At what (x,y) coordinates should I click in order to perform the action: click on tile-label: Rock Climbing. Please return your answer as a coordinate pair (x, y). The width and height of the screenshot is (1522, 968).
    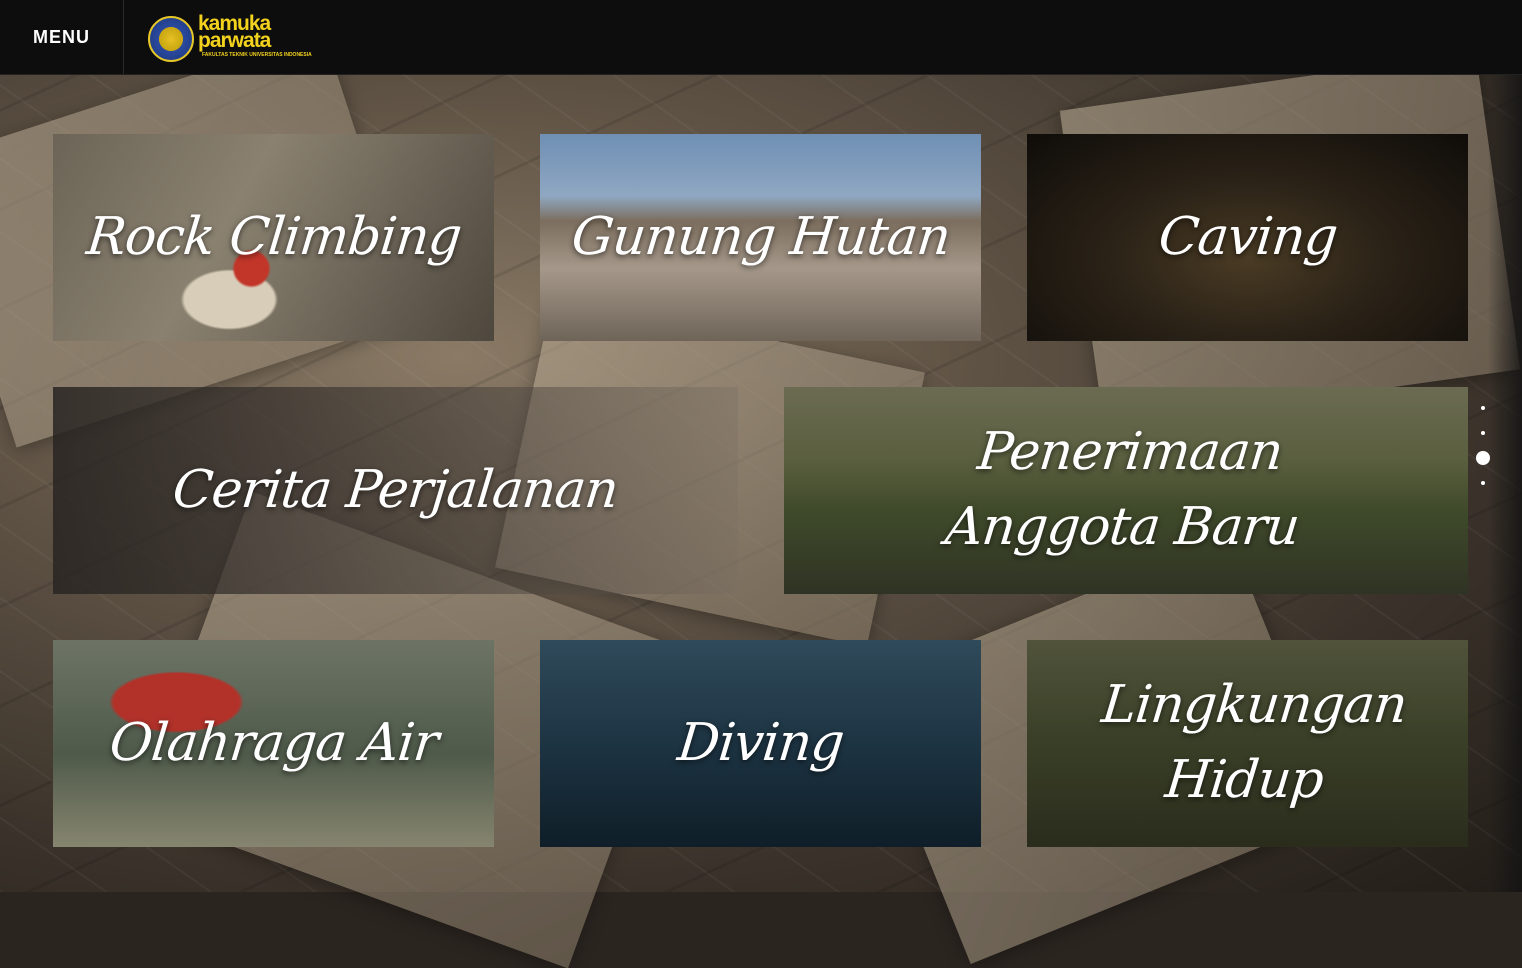
    Looking at the image, I should click on (273, 236).